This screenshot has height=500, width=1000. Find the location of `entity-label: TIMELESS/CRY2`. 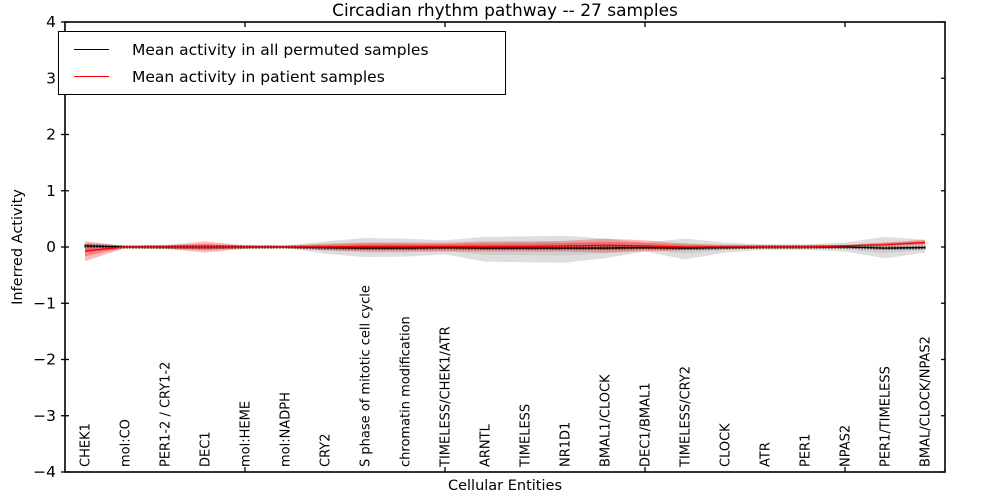

entity-label: TIMELESS/CRY2 is located at coordinates (686, 417).